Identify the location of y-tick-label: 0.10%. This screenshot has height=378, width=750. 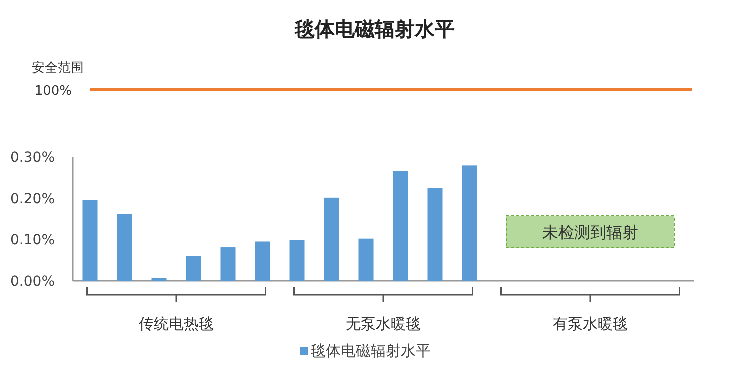
(32, 240).